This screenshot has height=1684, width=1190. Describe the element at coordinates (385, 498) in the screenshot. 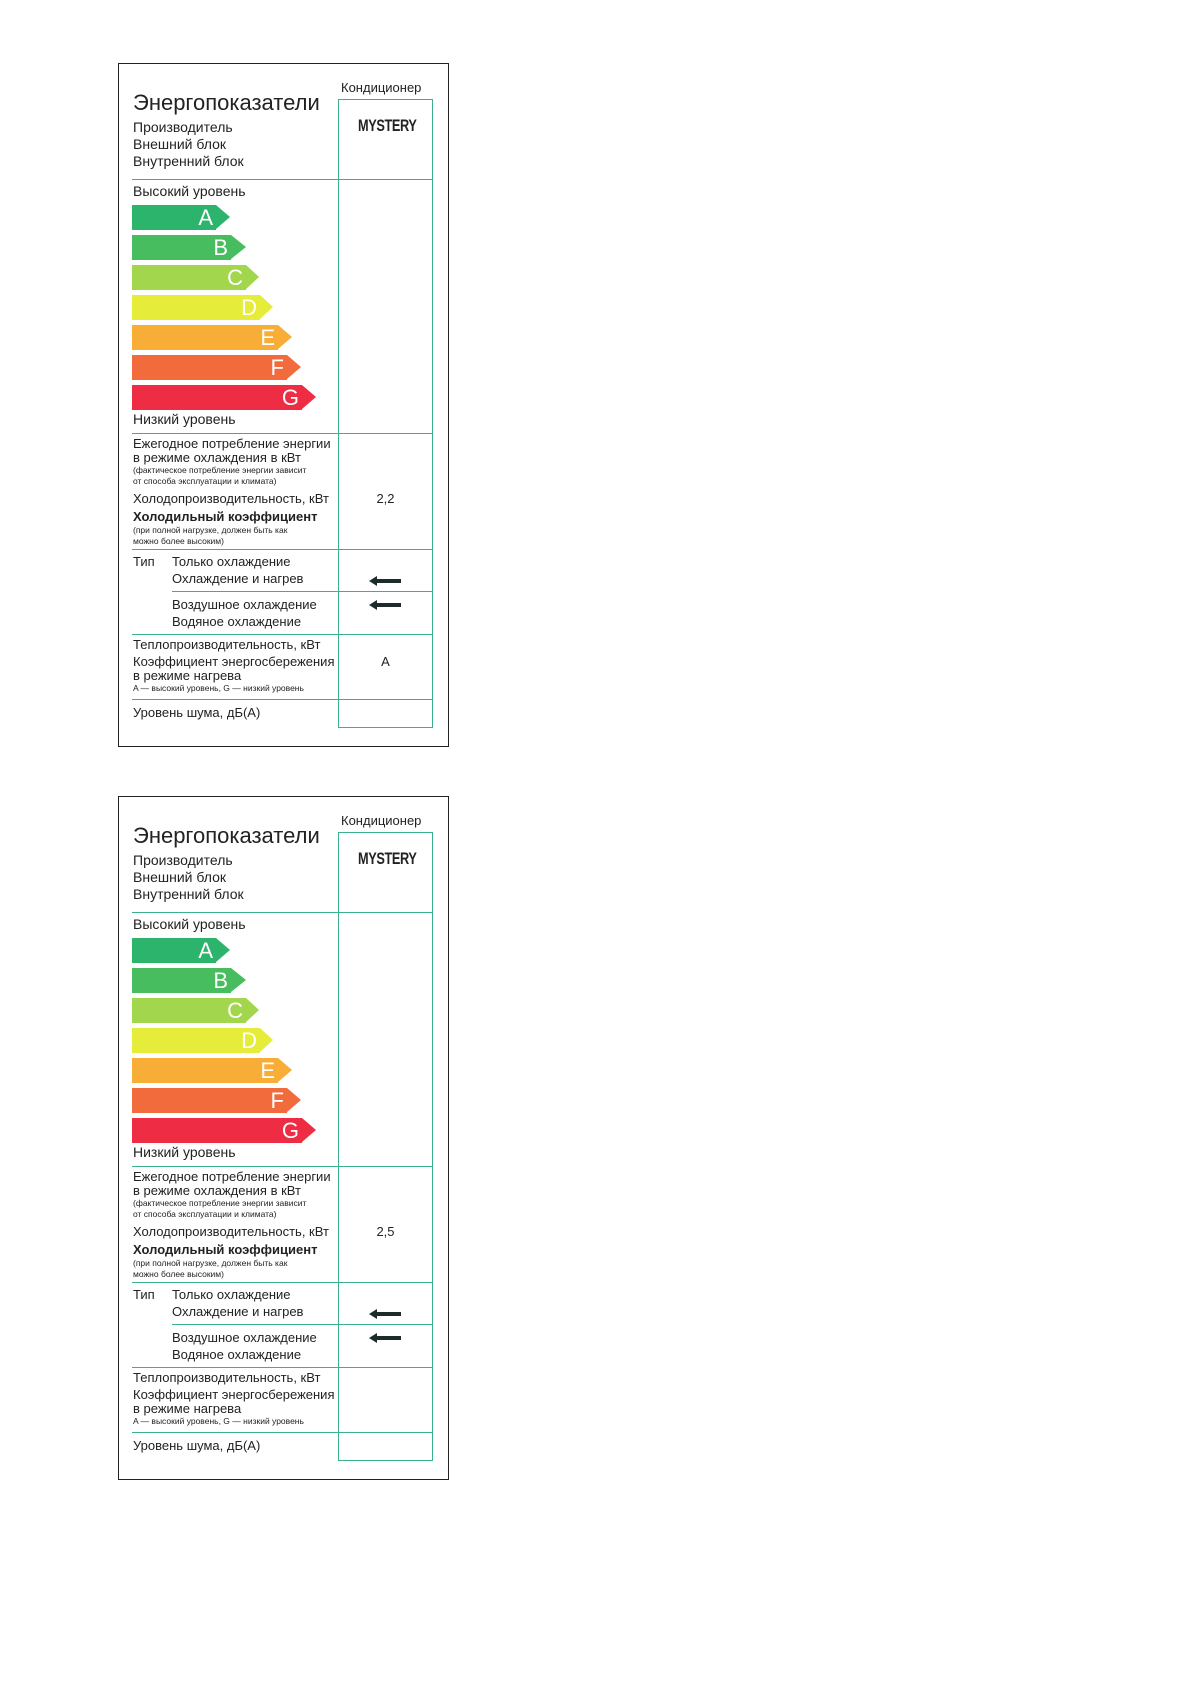

I see `cooling-capacity-value: 2,2` at that location.